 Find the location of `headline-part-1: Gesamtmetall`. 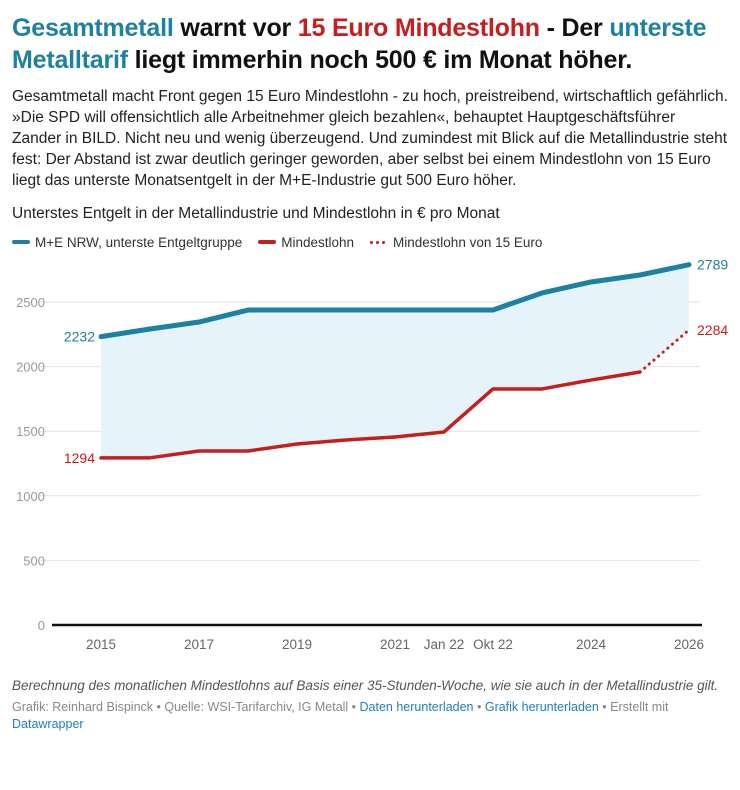

headline-part-1: Gesamtmetall is located at coordinates (93, 28).